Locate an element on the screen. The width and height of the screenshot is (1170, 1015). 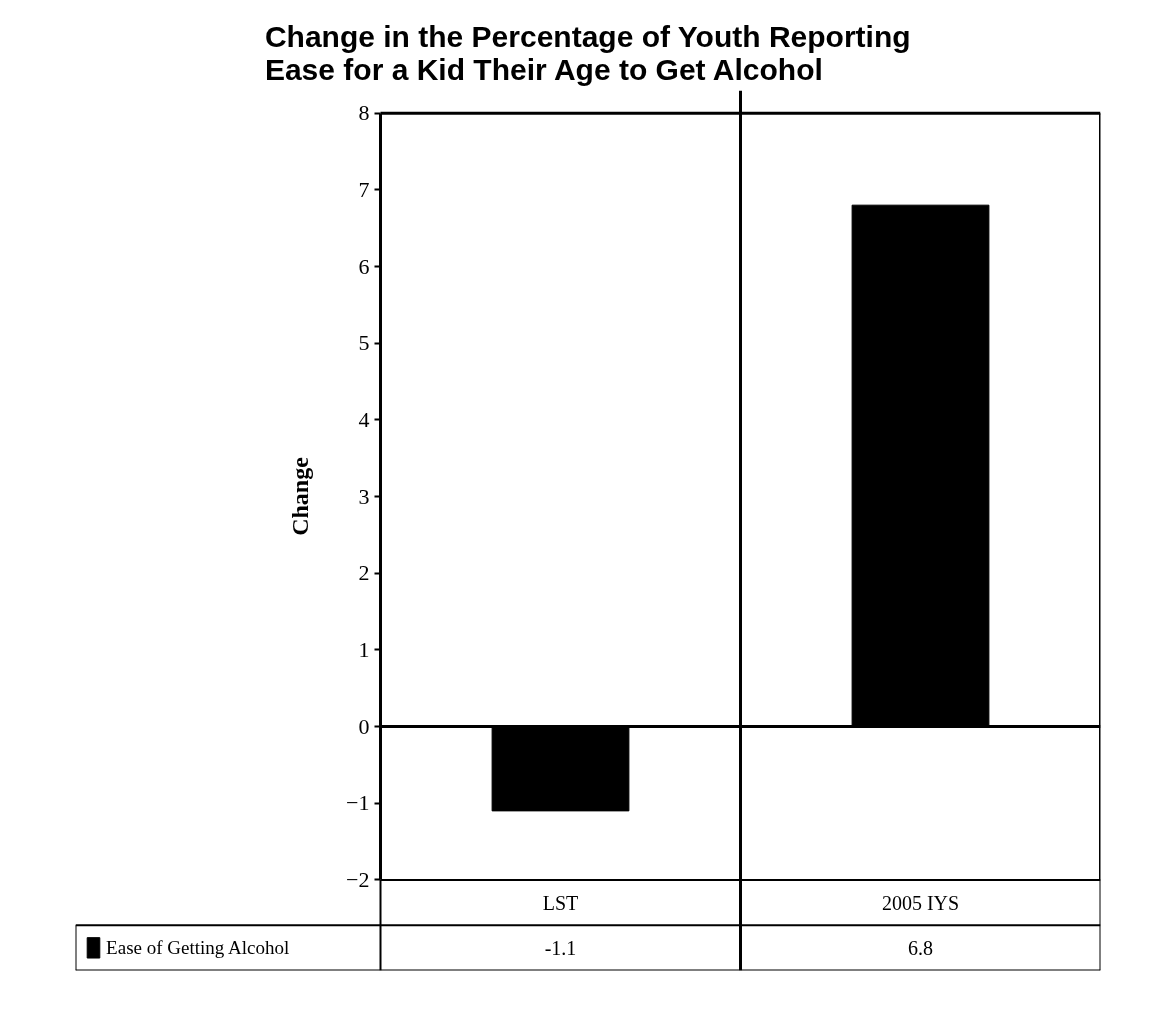
data-label: 6.8 is located at coordinates (920, 947).